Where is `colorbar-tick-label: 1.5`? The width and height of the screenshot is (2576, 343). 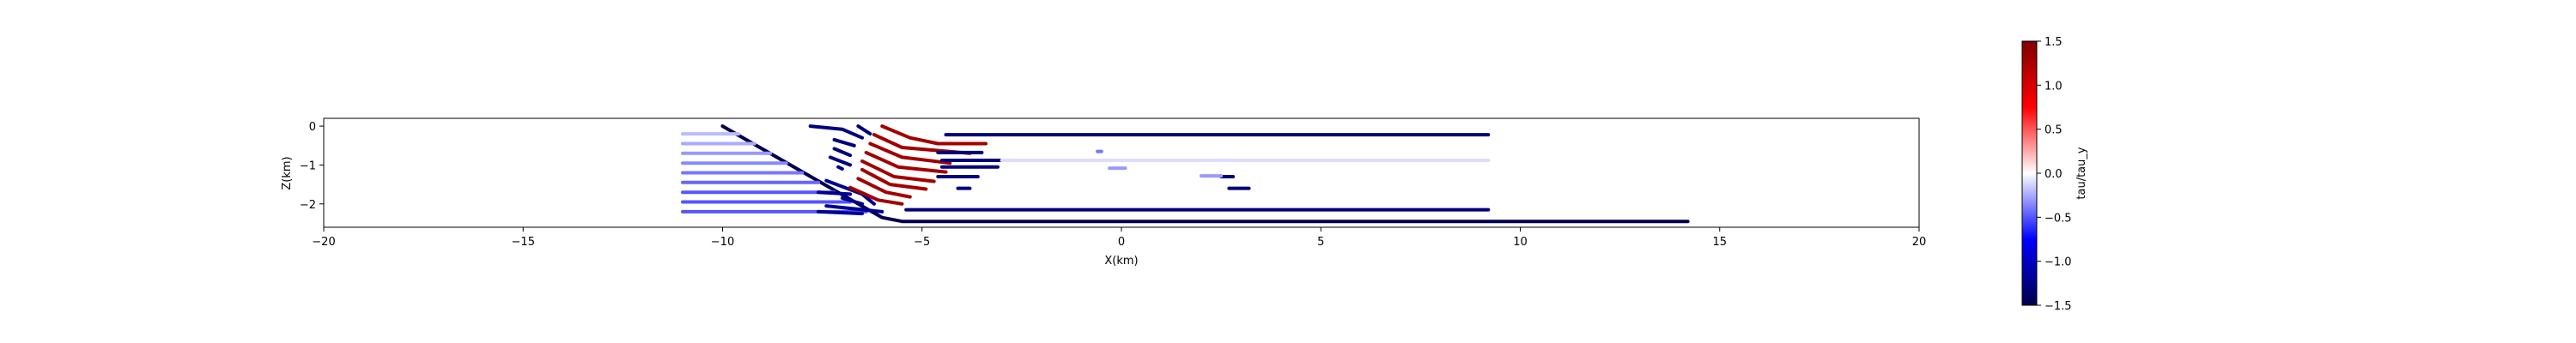
colorbar-tick-label: 1.5 is located at coordinates (2053, 43).